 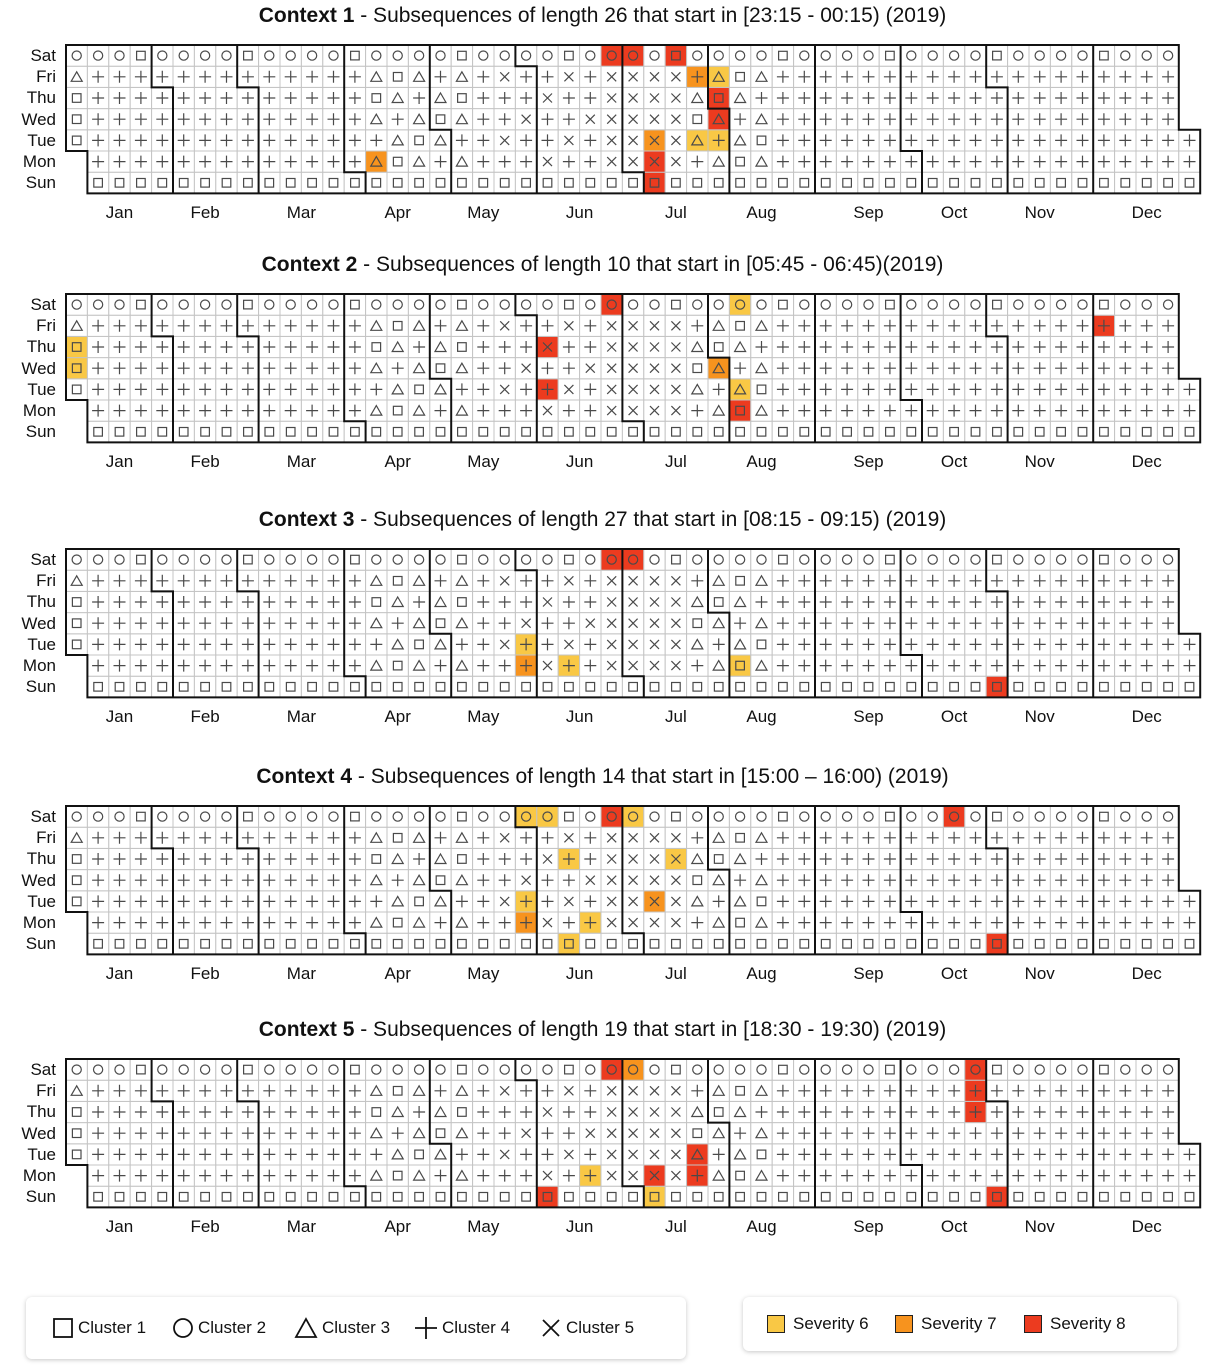 I want to click on legend-label: Severity 8, so click(x=1088, y=1323).